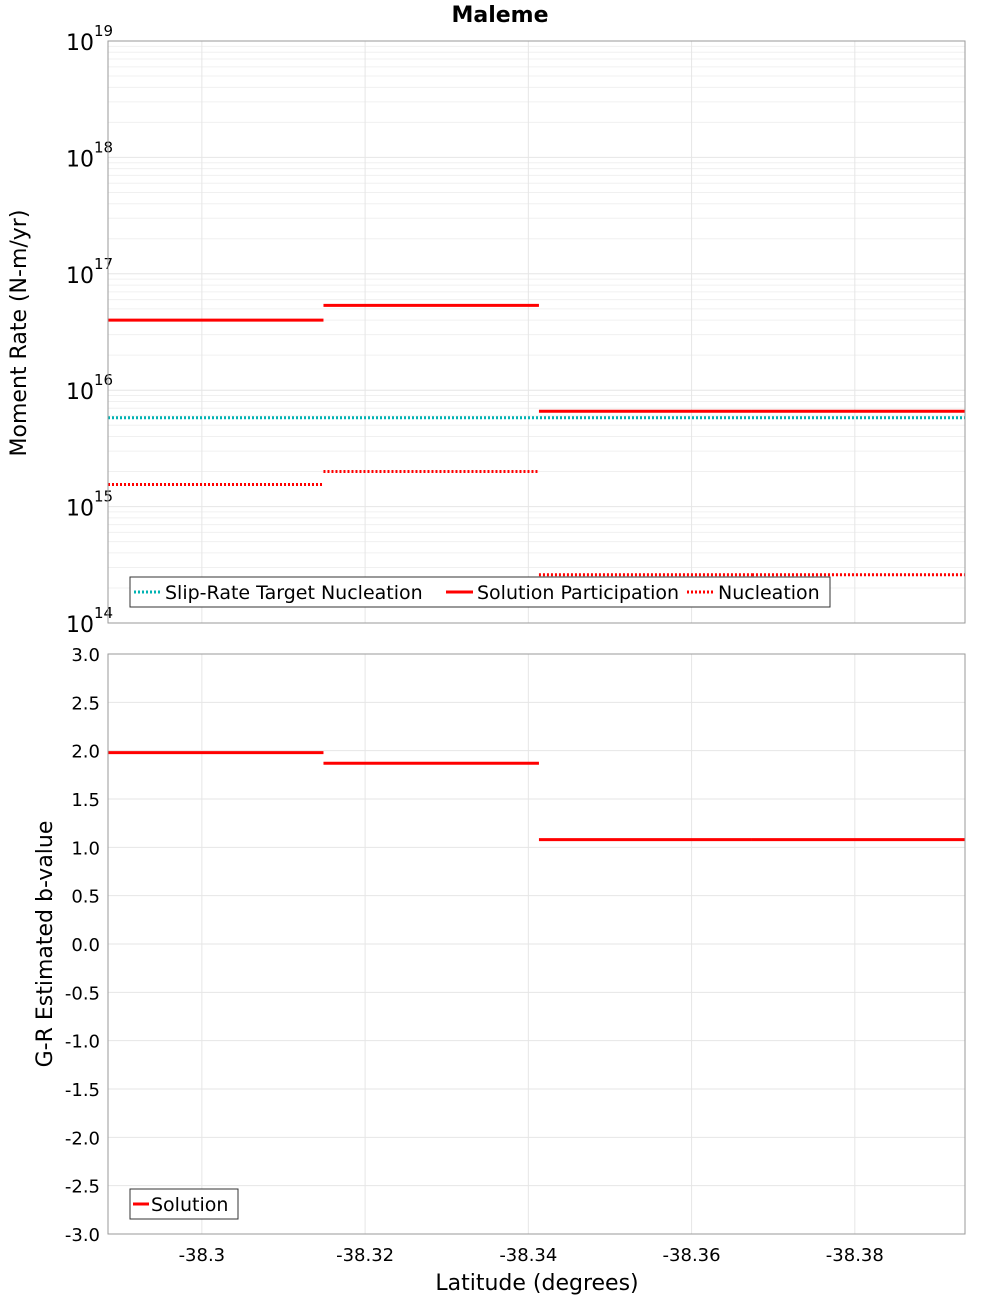  I want to click on legend-label: Nucleation, so click(769, 593).